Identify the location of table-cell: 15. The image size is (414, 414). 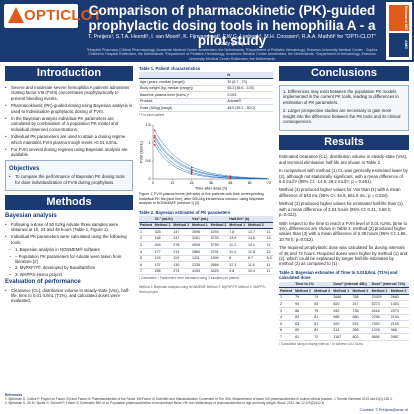
(269, 239).